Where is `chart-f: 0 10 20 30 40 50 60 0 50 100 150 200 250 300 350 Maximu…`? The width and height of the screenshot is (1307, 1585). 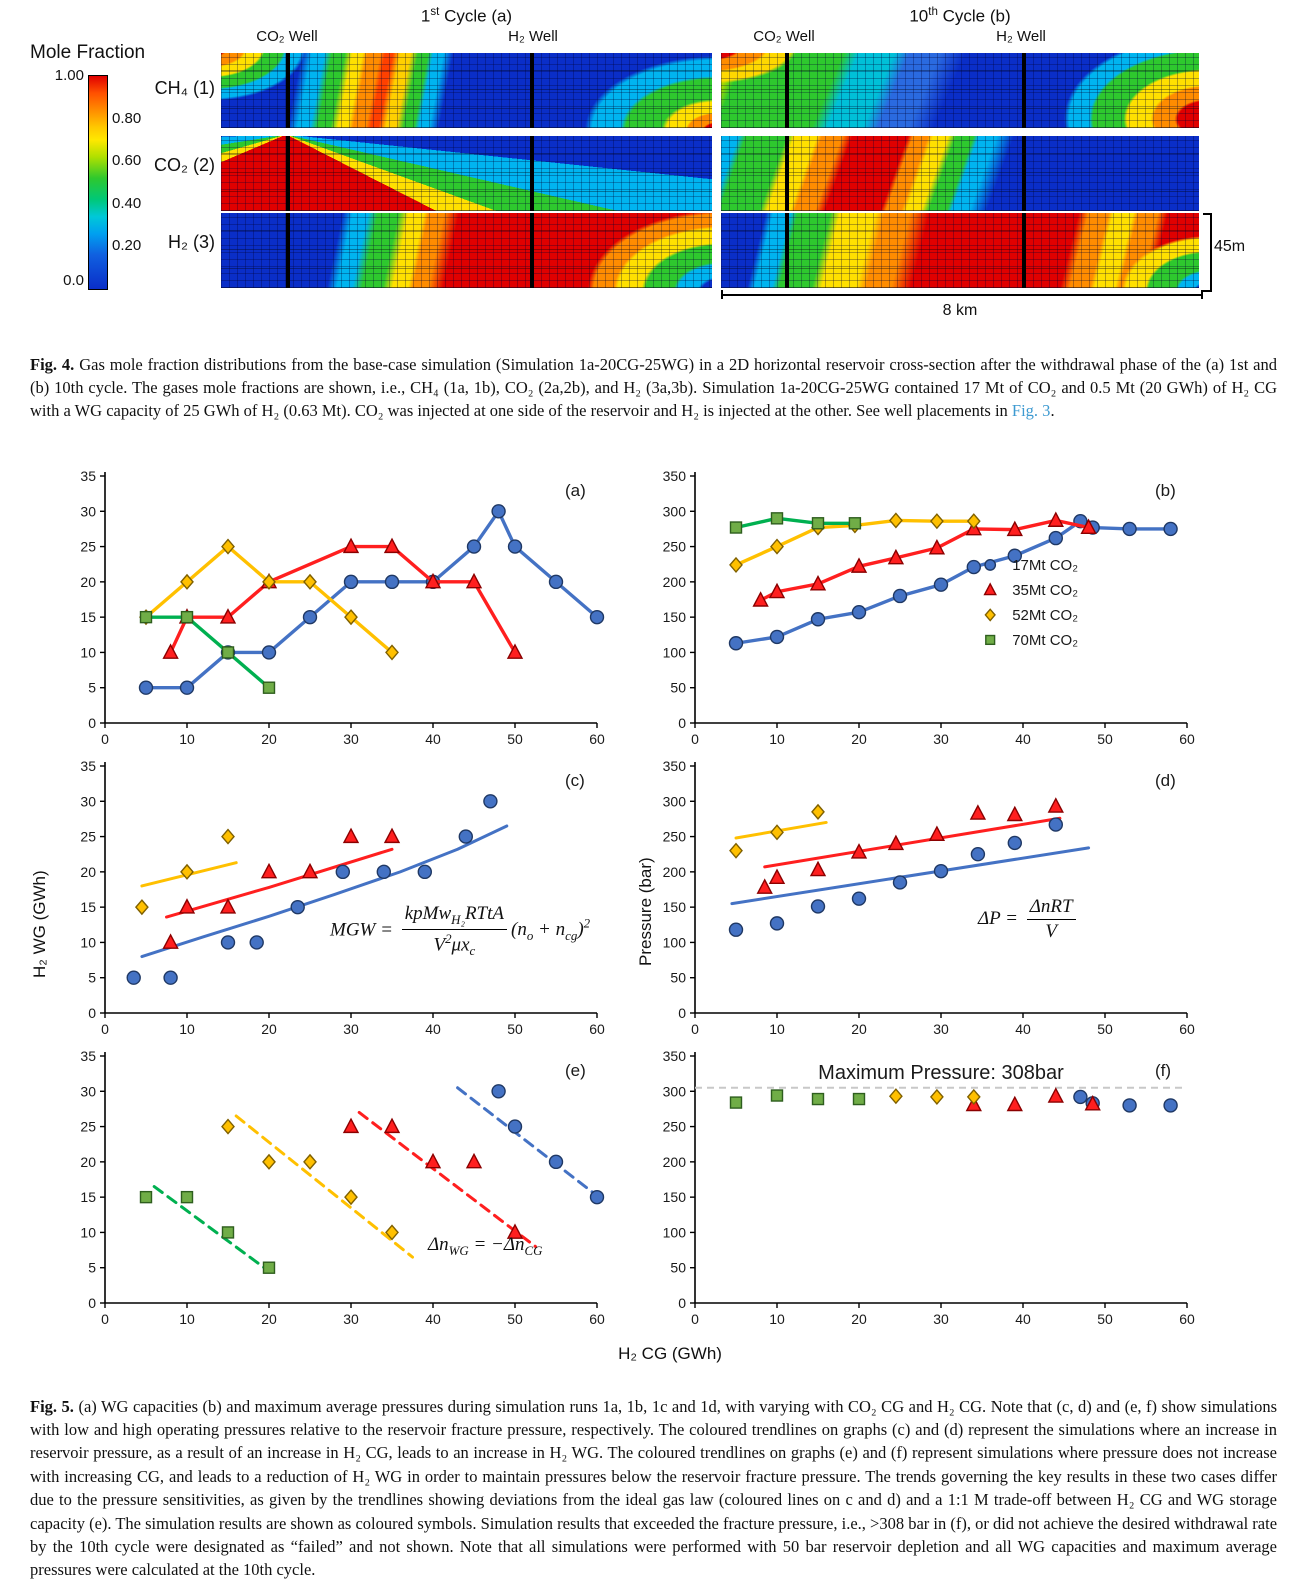 chart-f: 0 10 20 30 40 50 60 0 50 100 150 200 250 300 350 Maximu… is located at coordinates (925, 1189).